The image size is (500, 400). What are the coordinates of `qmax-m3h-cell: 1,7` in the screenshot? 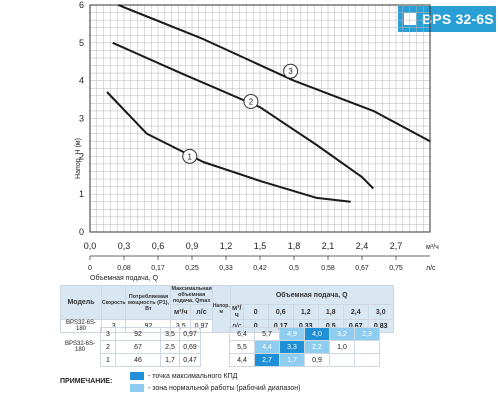 It's located at (170, 360).